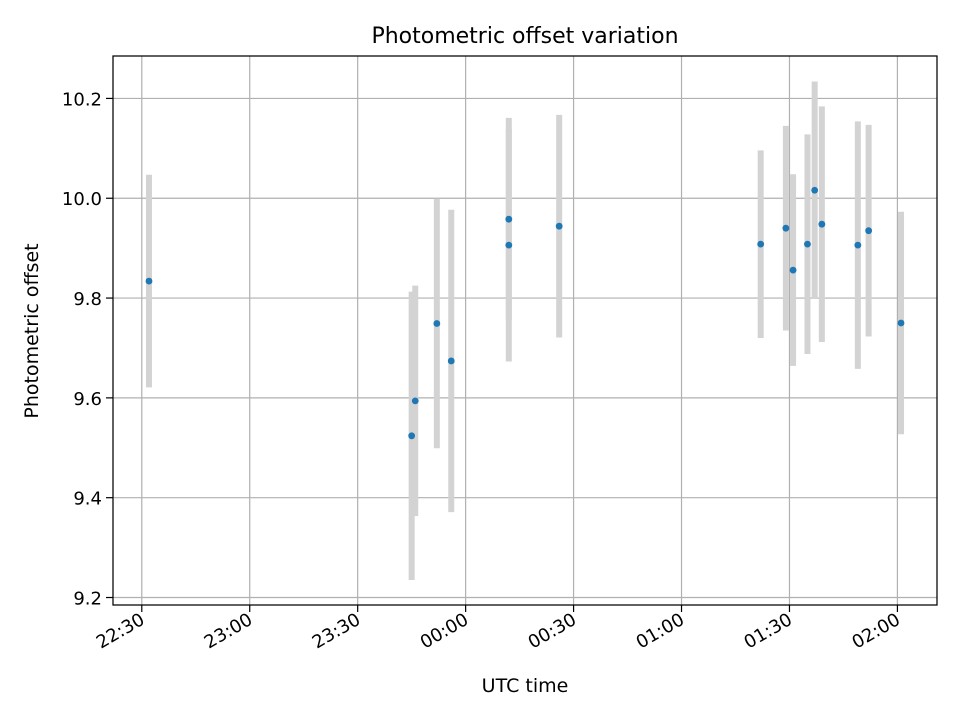  I want to click on x-tick-label: 00:30, so click(552, 631).